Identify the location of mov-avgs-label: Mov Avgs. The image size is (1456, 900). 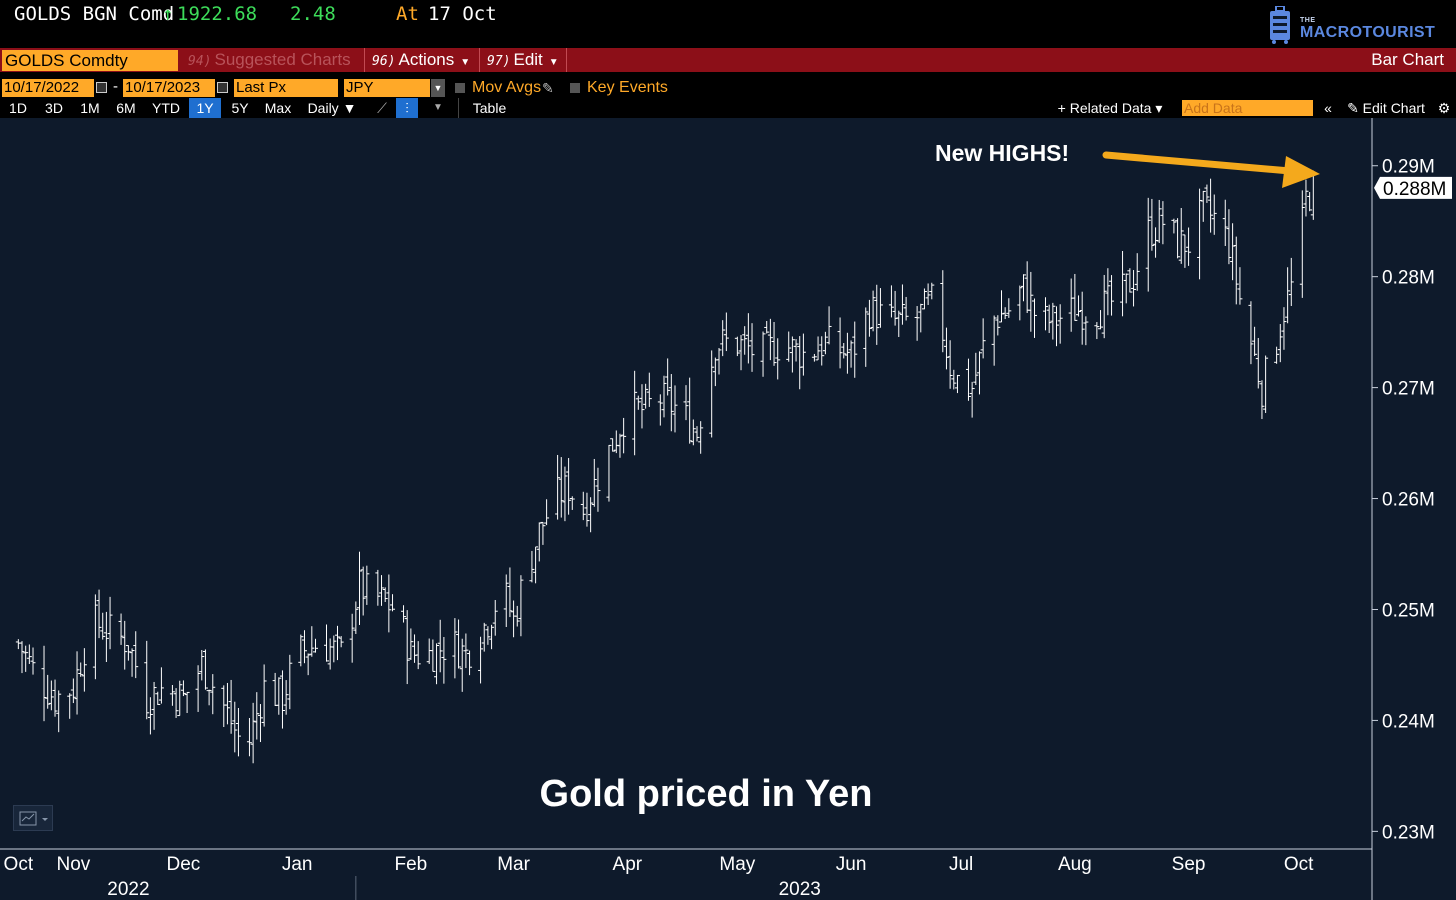
(507, 87).